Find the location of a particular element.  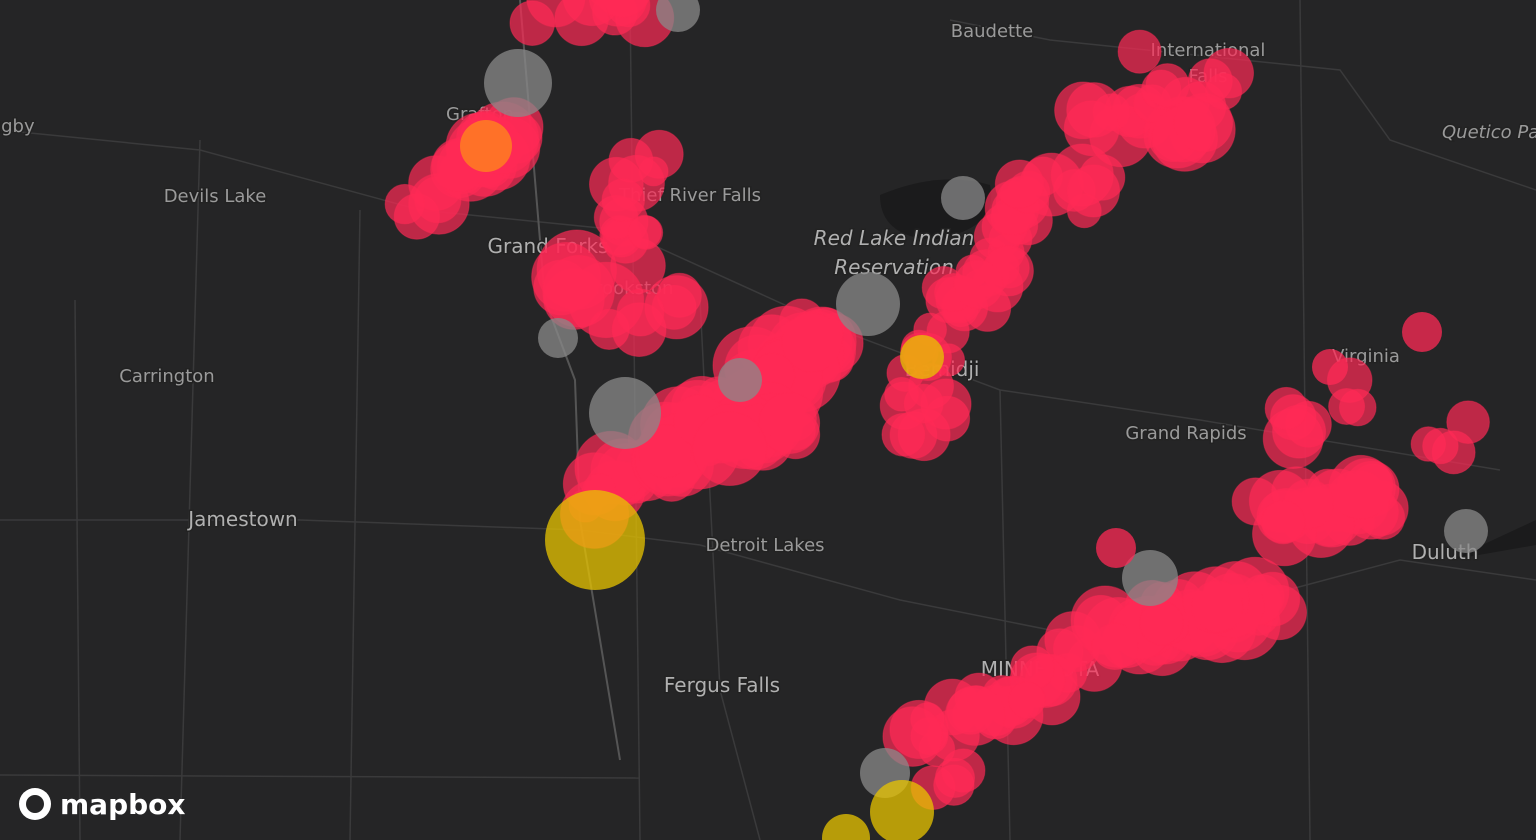

place-label: Carrington is located at coordinates (166, 376).